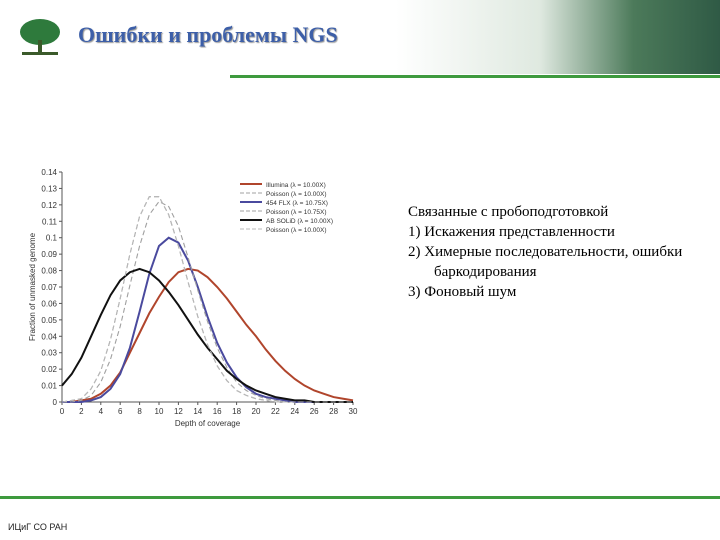 This screenshot has width=720, height=540. I want to click on footer: ИЦиГ СО РАН, so click(38, 527).